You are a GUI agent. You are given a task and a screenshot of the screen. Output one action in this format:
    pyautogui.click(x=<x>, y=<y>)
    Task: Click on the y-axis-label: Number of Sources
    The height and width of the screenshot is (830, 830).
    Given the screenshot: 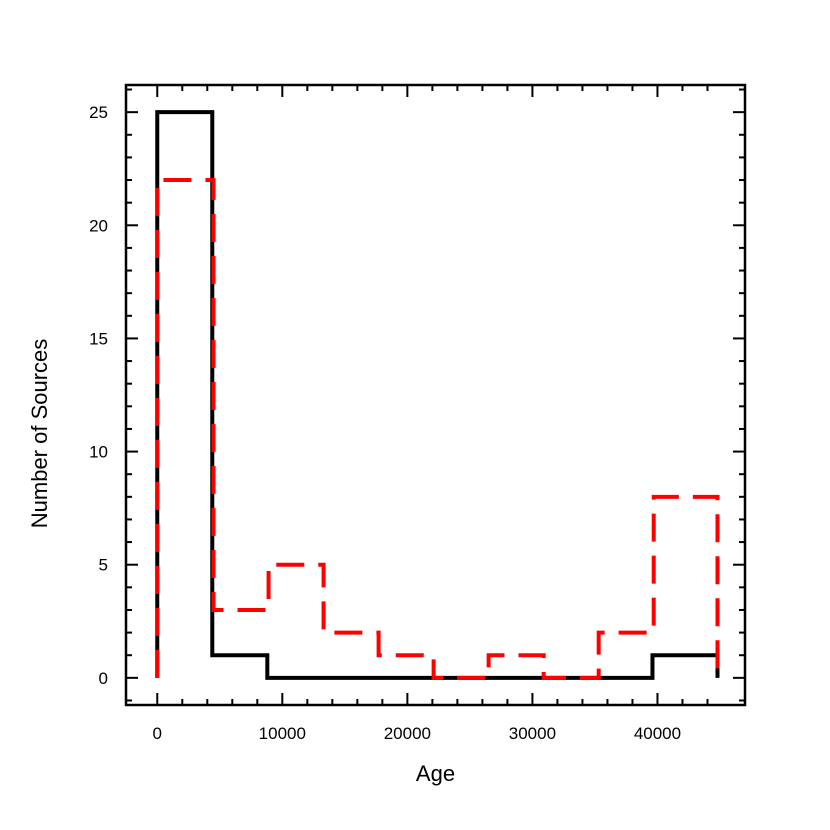 What is the action you would take?
    pyautogui.click(x=39, y=434)
    